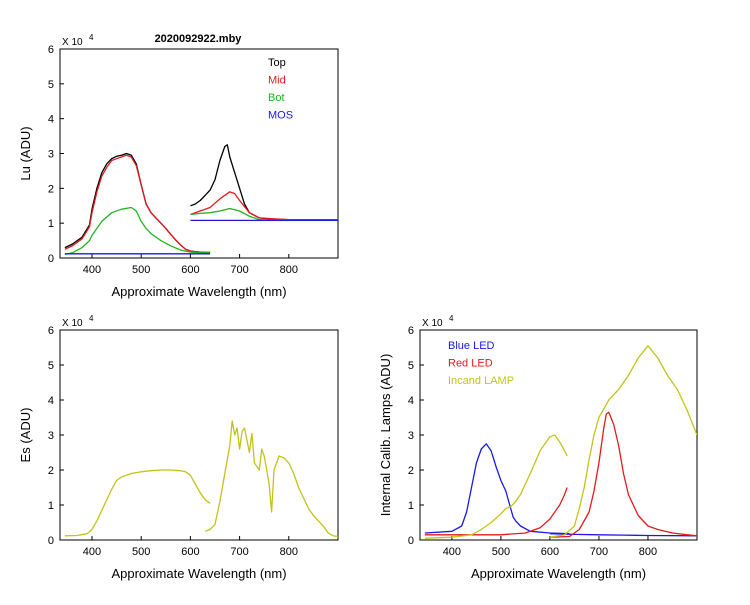 Image resolution: width=750 pixels, height=605 pixels. What do you see at coordinates (277, 81) in the screenshot?
I see `legend-entry-mid: Mid` at bounding box center [277, 81].